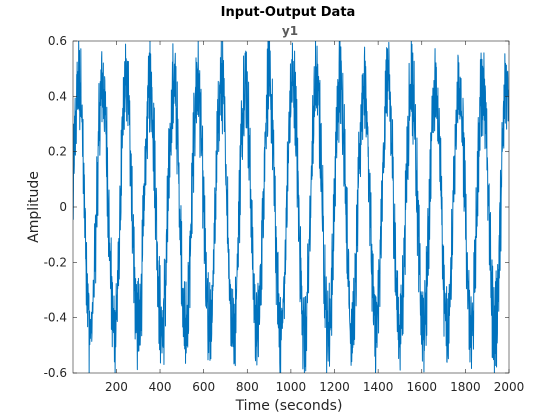 Image resolution: width=560 pixels, height=420 pixels. What do you see at coordinates (378, 387) in the screenshot?
I see `x-tick-label: 1400` at bounding box center [378, 387].